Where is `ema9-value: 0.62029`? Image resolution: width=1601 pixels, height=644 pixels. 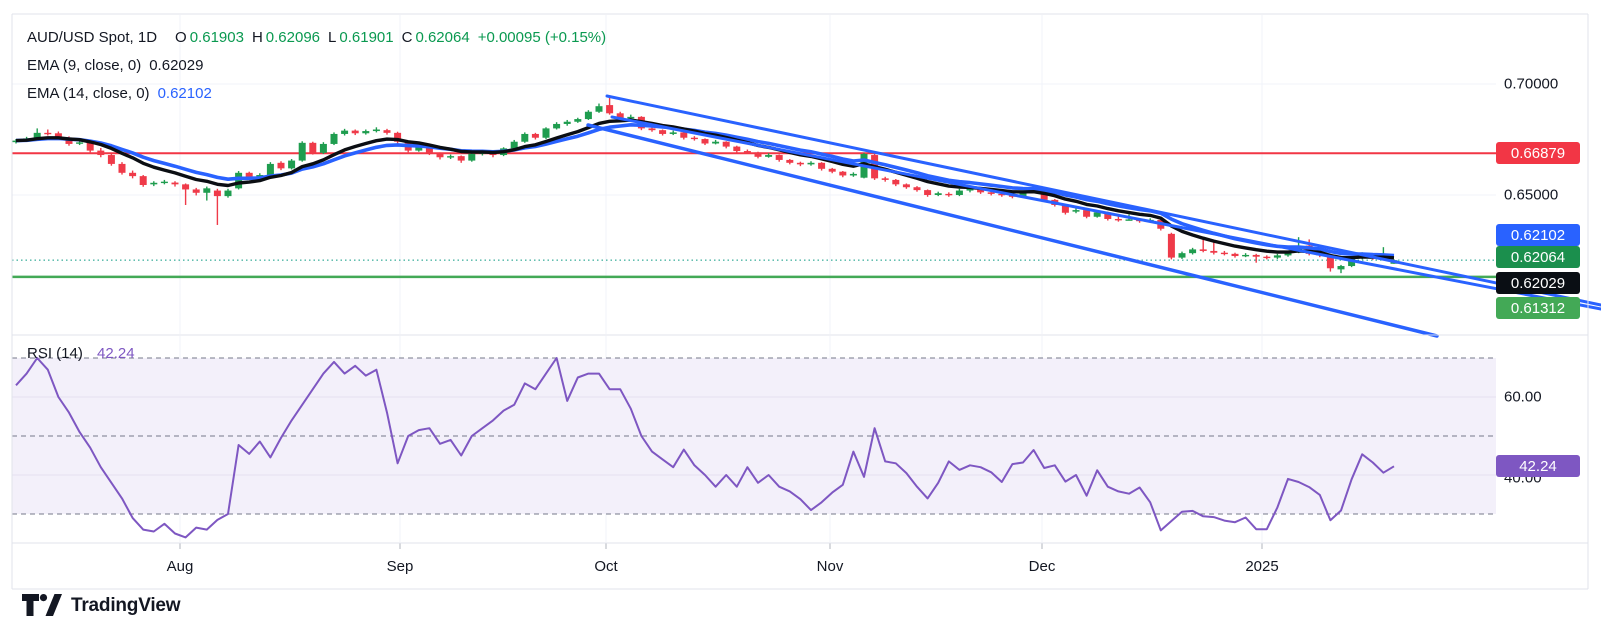
ema9-value: 0.62029 is located at coordinates (176, 65).